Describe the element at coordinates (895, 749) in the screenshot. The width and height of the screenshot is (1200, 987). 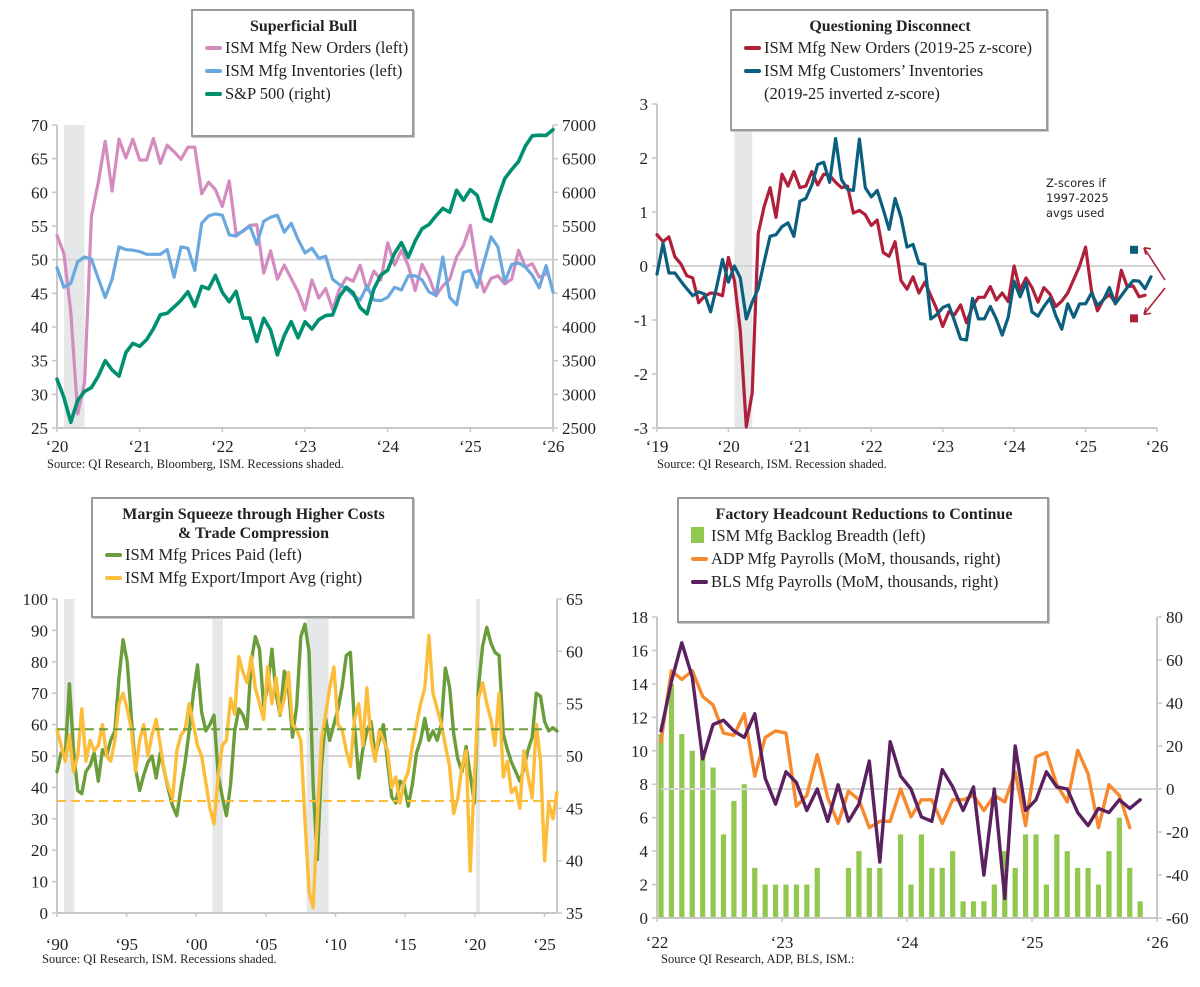
I see `series-line-adp-payrolls` at that location.